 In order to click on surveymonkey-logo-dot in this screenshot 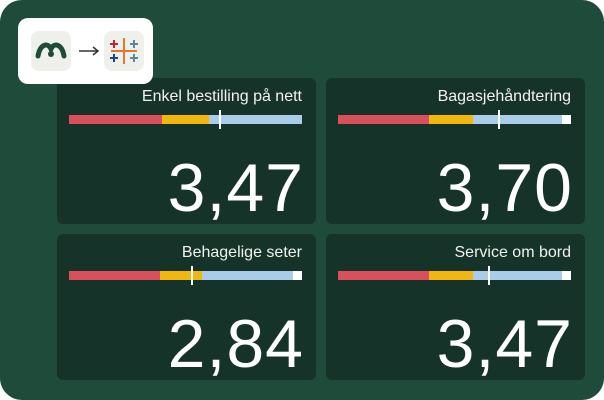, I will do `click(51, 54)`.